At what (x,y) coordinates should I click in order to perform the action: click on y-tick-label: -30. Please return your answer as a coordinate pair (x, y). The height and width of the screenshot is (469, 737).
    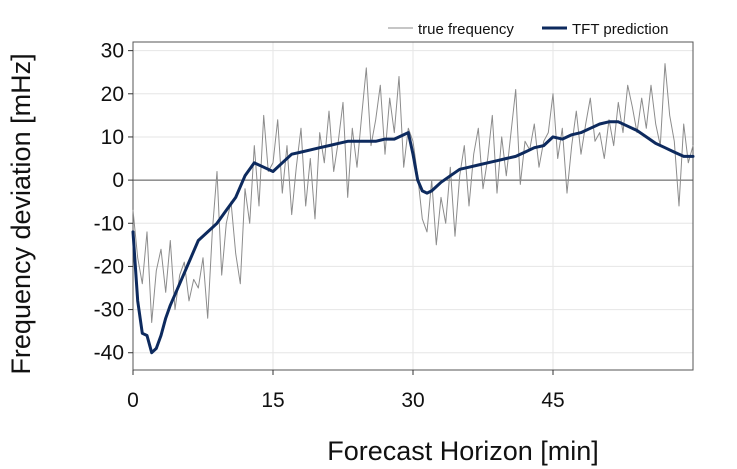
    Looking at the image, I should click on (109, 310).